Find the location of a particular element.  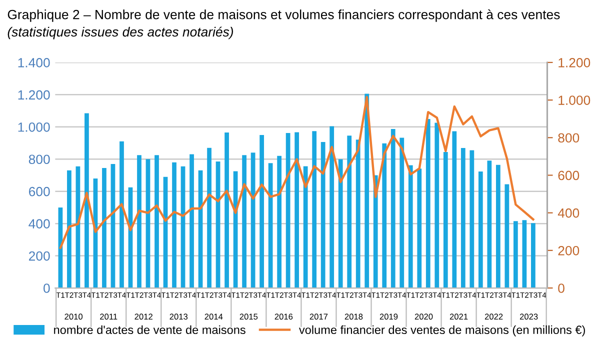

text: 2016 is located at coordinates (283, 317).